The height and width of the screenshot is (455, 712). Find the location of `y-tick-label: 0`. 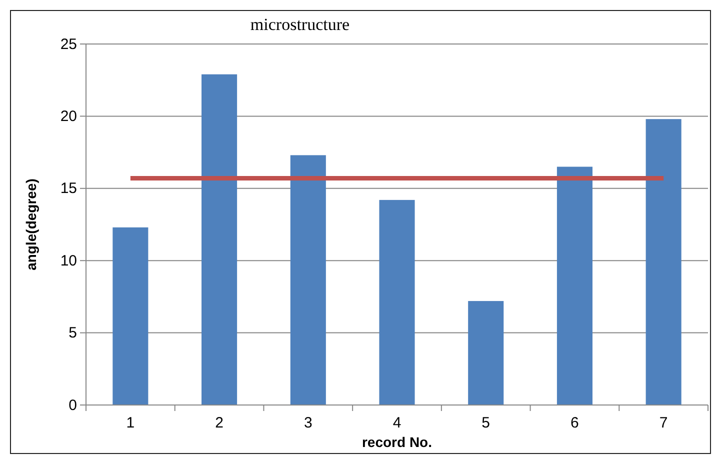

y-tick-label: 0 is located at coordinates (72, 405).